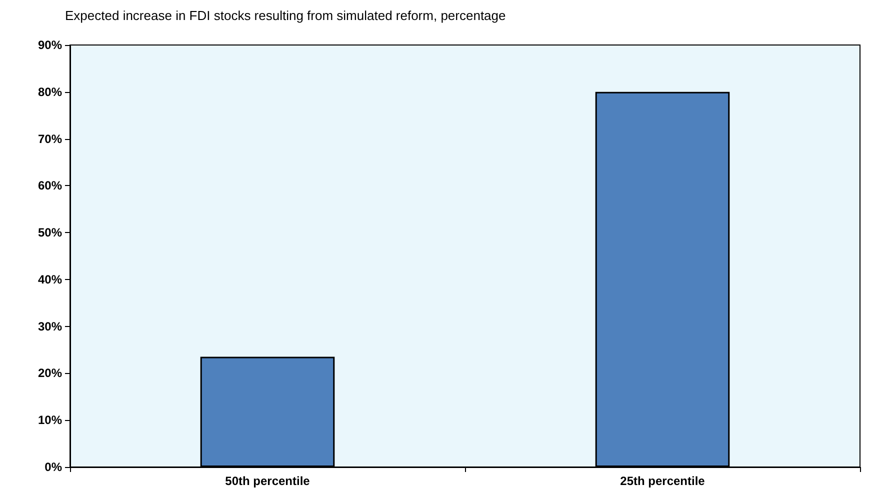 Image resolution: width=872 pixels, height=495 pixels. I want to click on y-tick-label: 80%, so click(50, 91).